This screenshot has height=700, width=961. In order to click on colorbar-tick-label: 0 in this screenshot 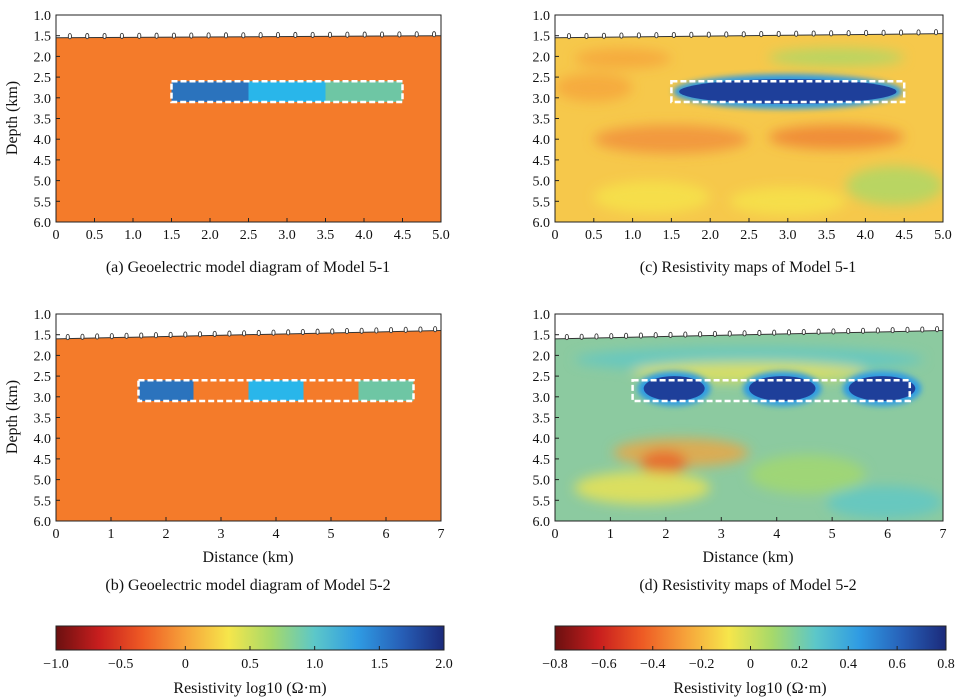, I will do `click(185, 664)`.